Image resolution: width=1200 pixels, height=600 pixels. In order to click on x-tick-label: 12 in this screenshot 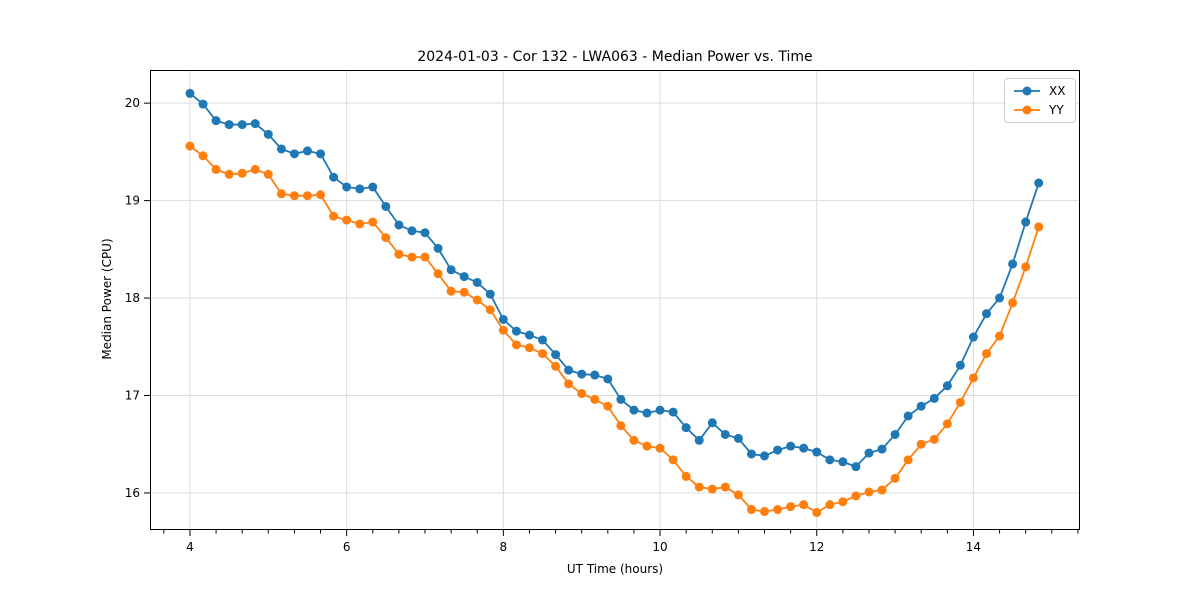, I will do `click(816, 547)`.